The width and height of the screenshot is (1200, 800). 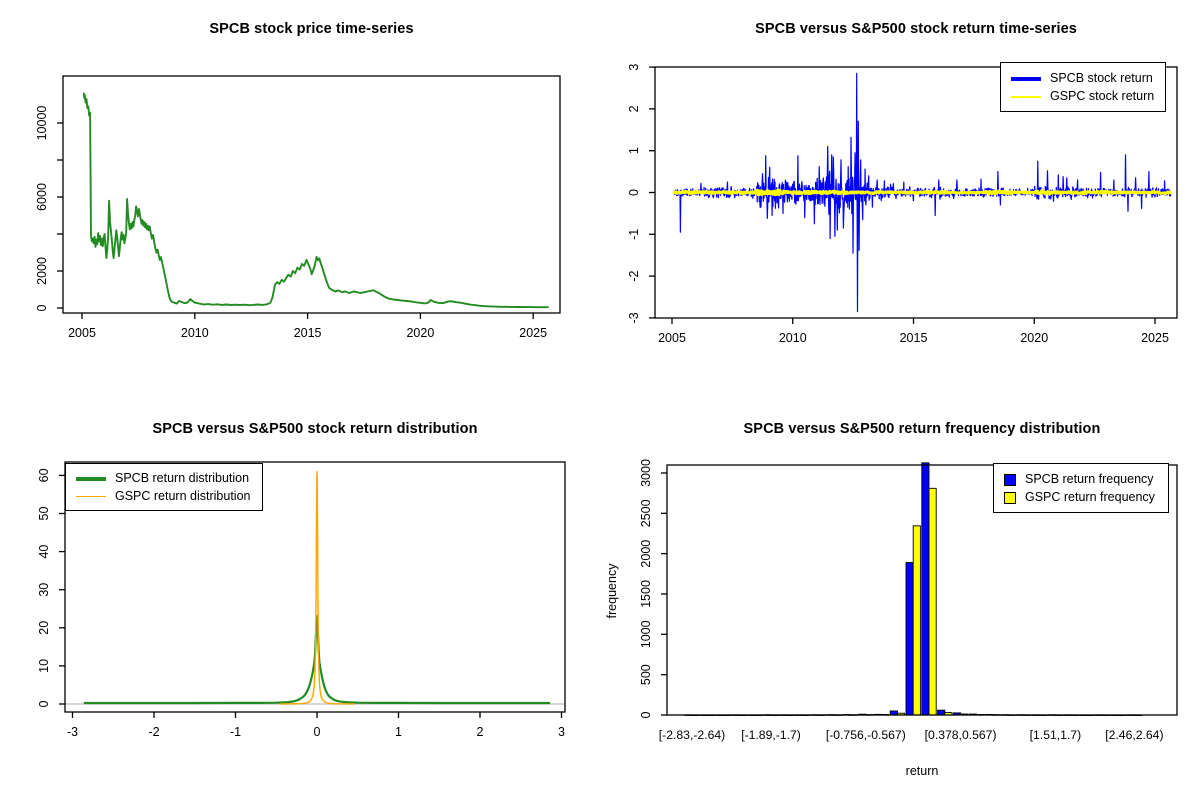 I want to click on svg-text: [-1.89,-1.7), so click(x=771, y=735).